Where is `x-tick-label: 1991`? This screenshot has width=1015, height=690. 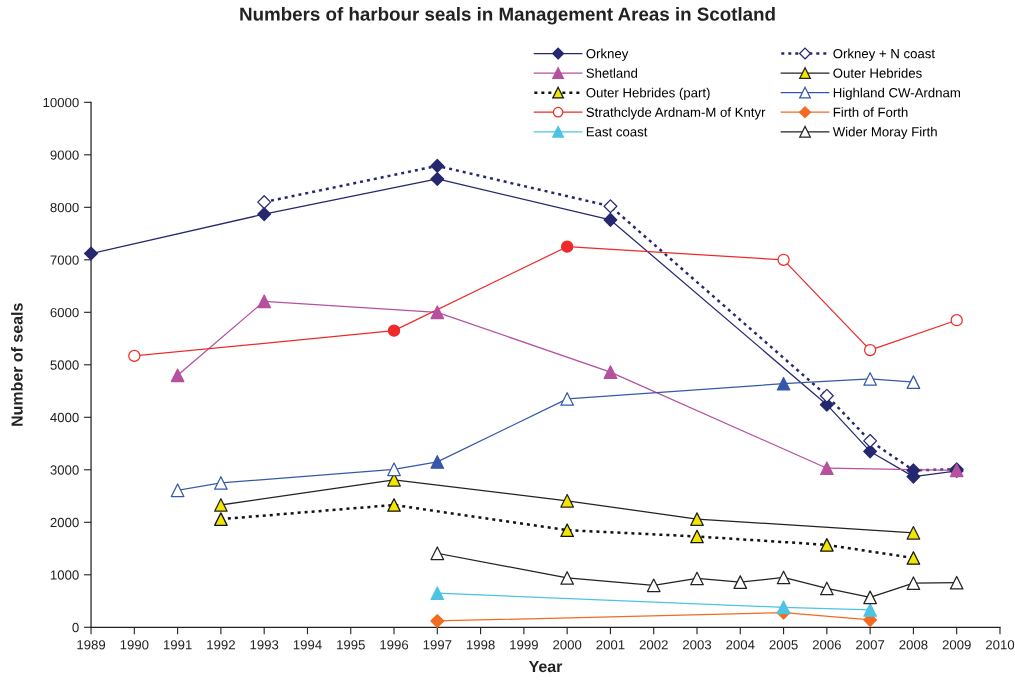
x-tick-label: 1991 is located at coordinates (177, 645).